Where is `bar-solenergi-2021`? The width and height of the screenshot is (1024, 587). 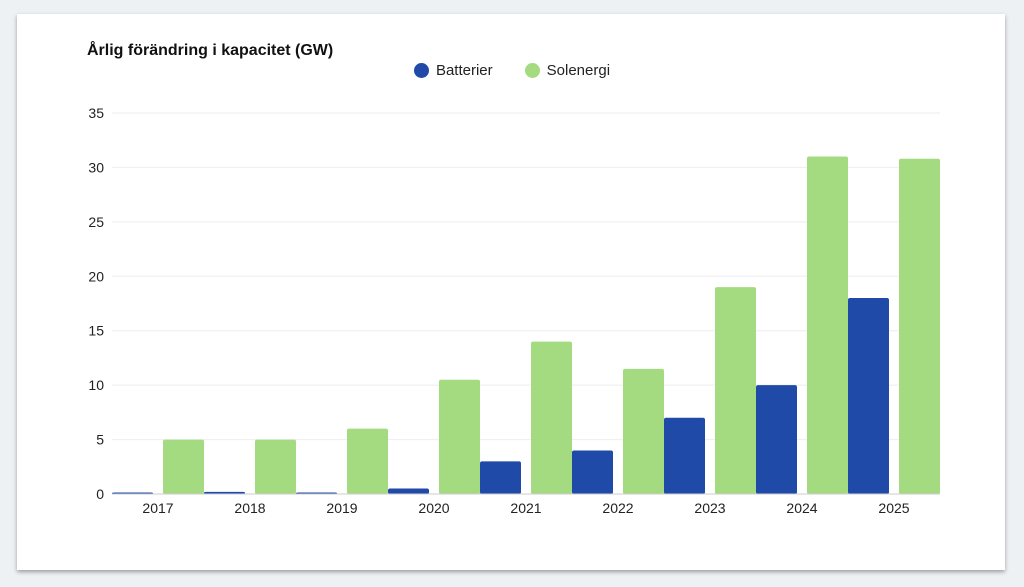
bar-solenergi-2021 is located at coordinates (551, 417).